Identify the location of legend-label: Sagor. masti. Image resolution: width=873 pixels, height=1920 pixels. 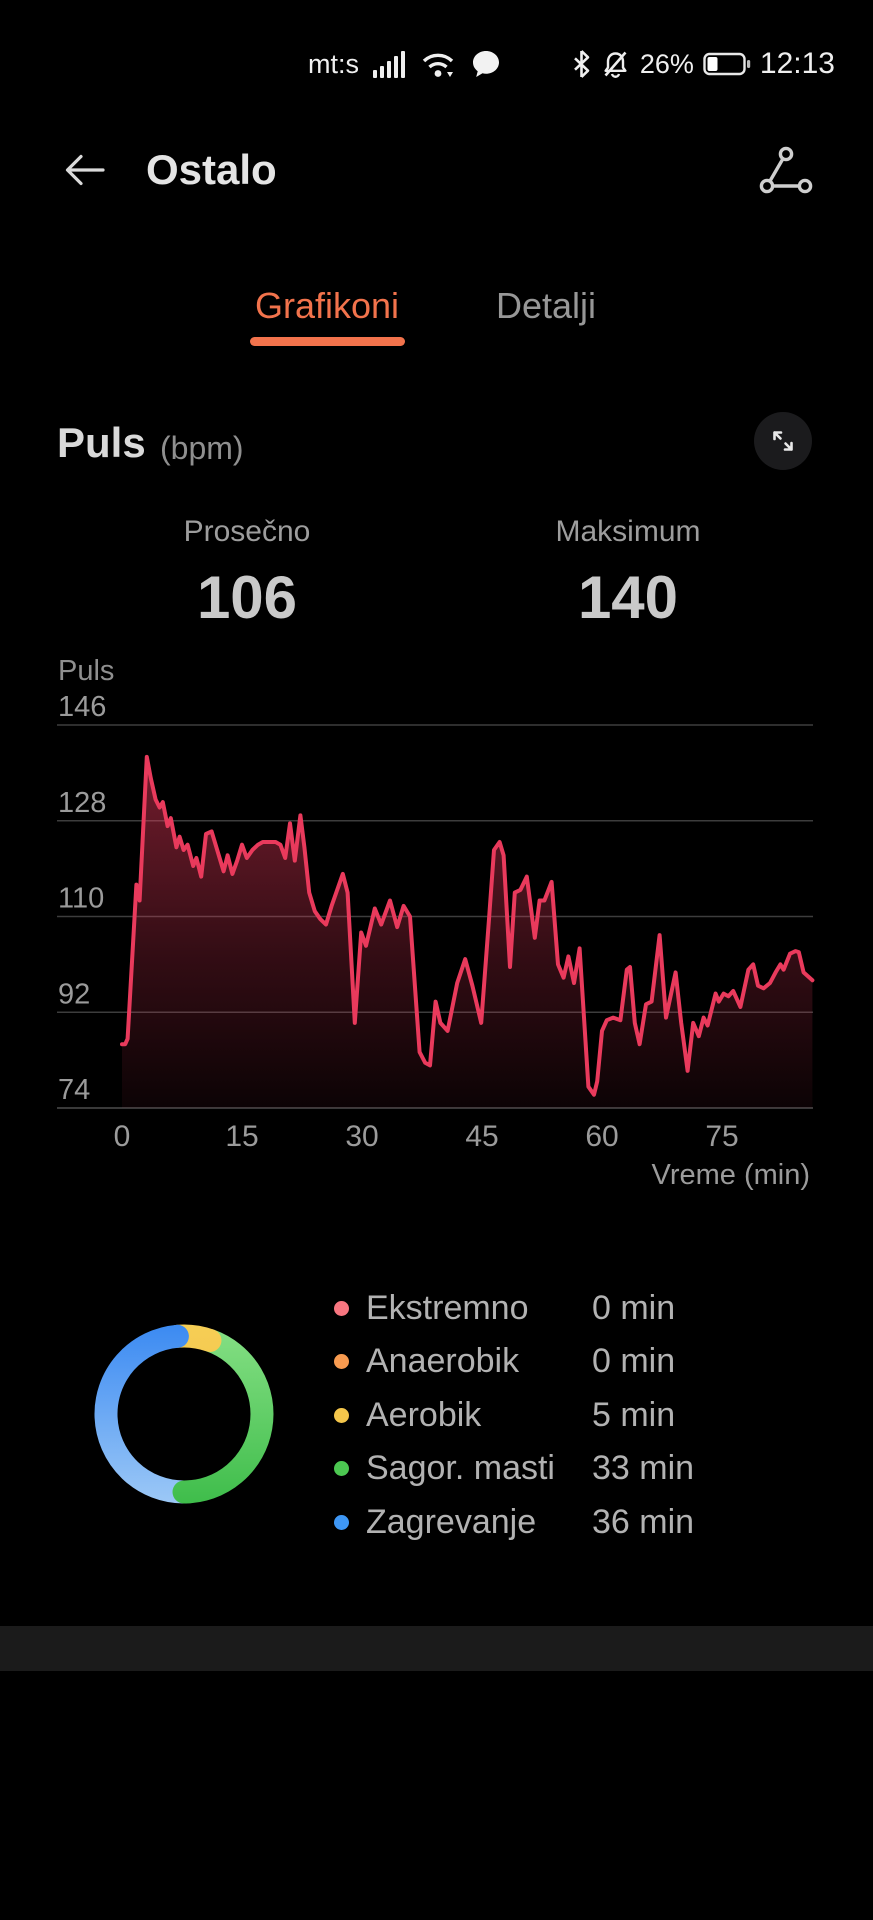
(460, 1468).